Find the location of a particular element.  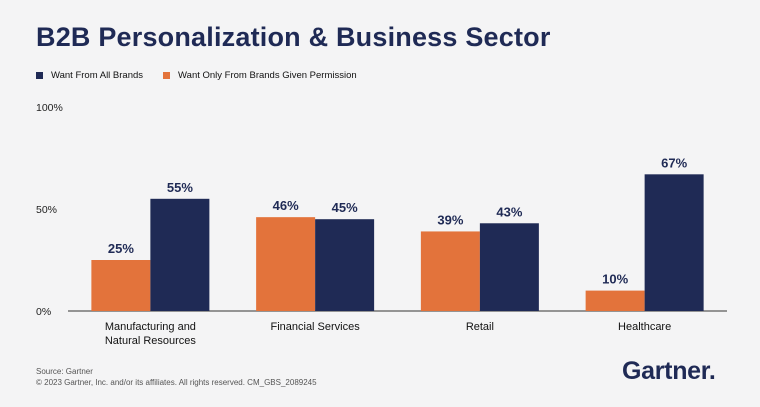

legend-label-all-brands: Want From All Brands is located at coordinates (97, 75).